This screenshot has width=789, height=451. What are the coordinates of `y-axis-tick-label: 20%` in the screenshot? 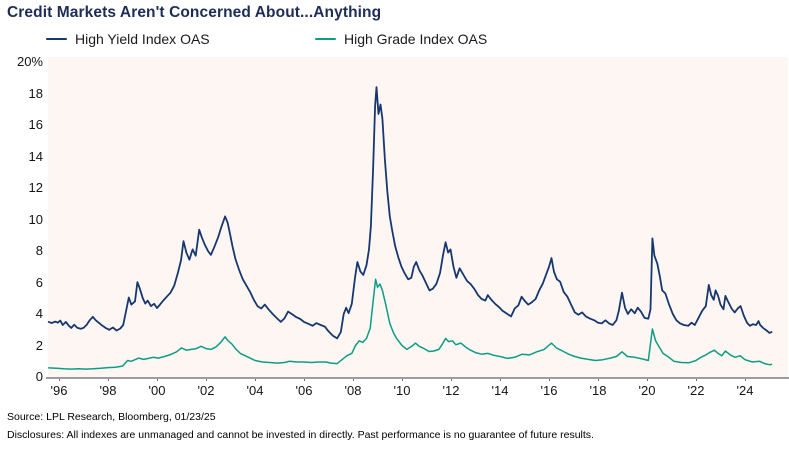 It's located at (29, 61).